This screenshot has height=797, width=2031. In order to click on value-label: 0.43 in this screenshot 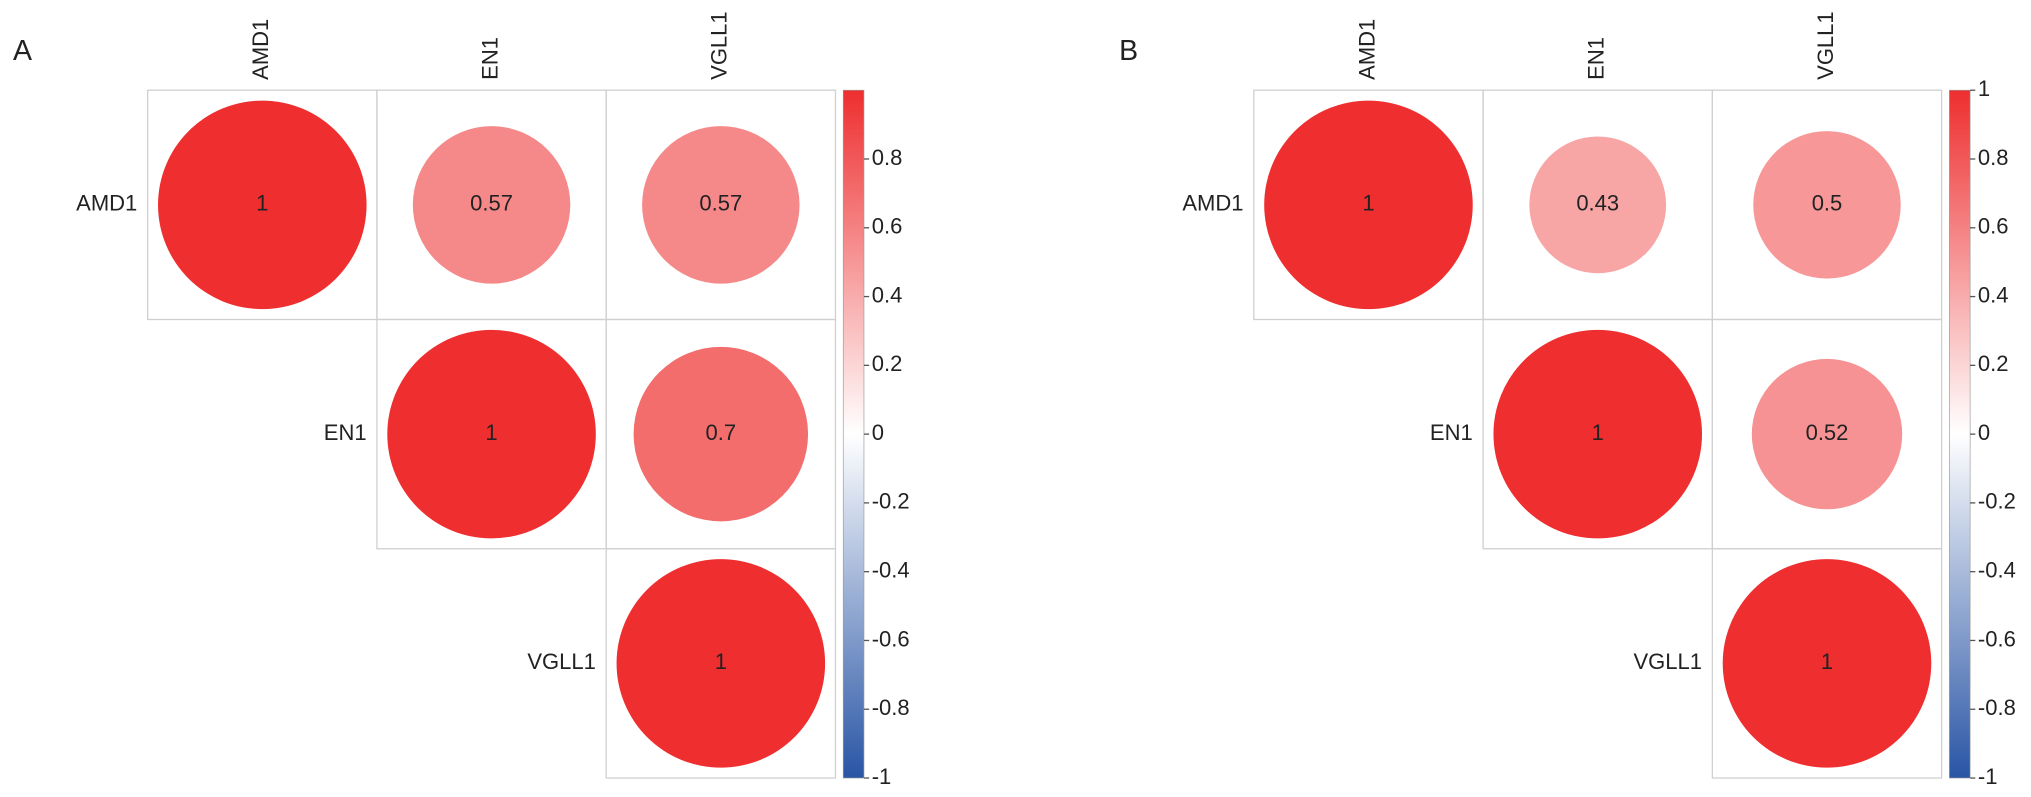, I will do `click(1597, 203)`.